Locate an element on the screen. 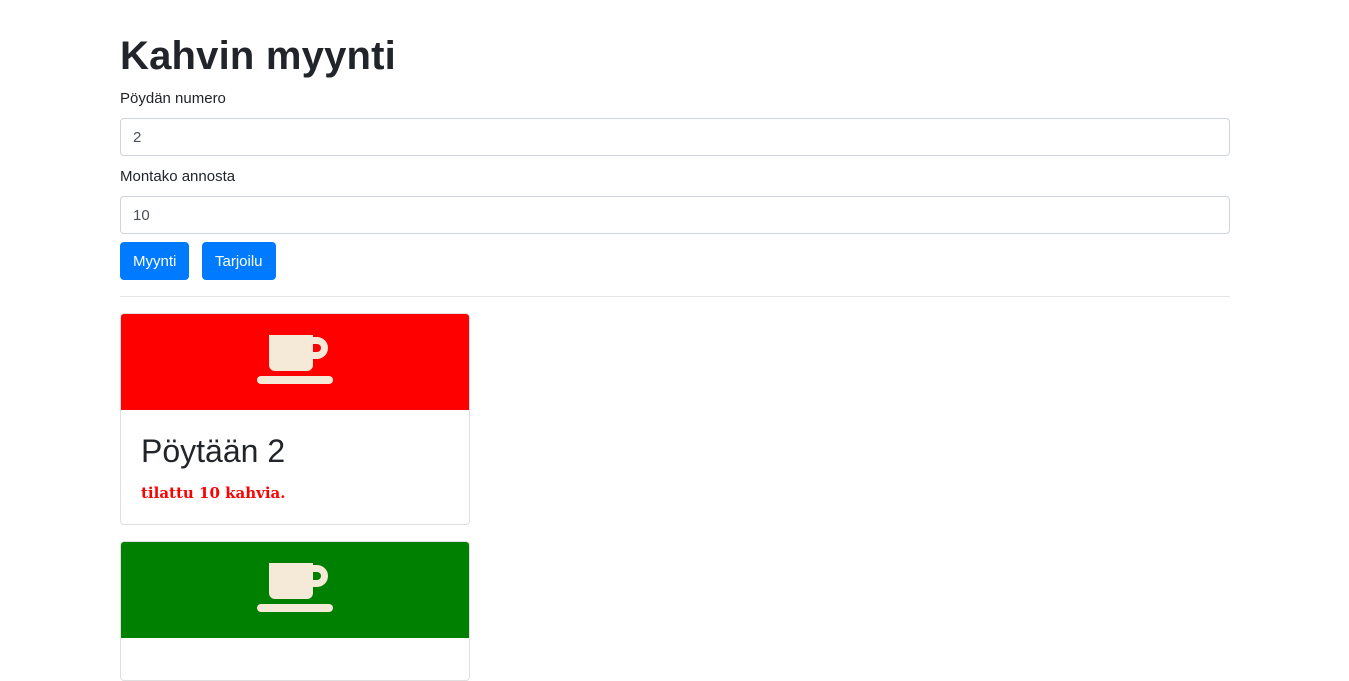 This screenshot has height=681, width=1349. portion-count-input is located at coordinates (675, 215).